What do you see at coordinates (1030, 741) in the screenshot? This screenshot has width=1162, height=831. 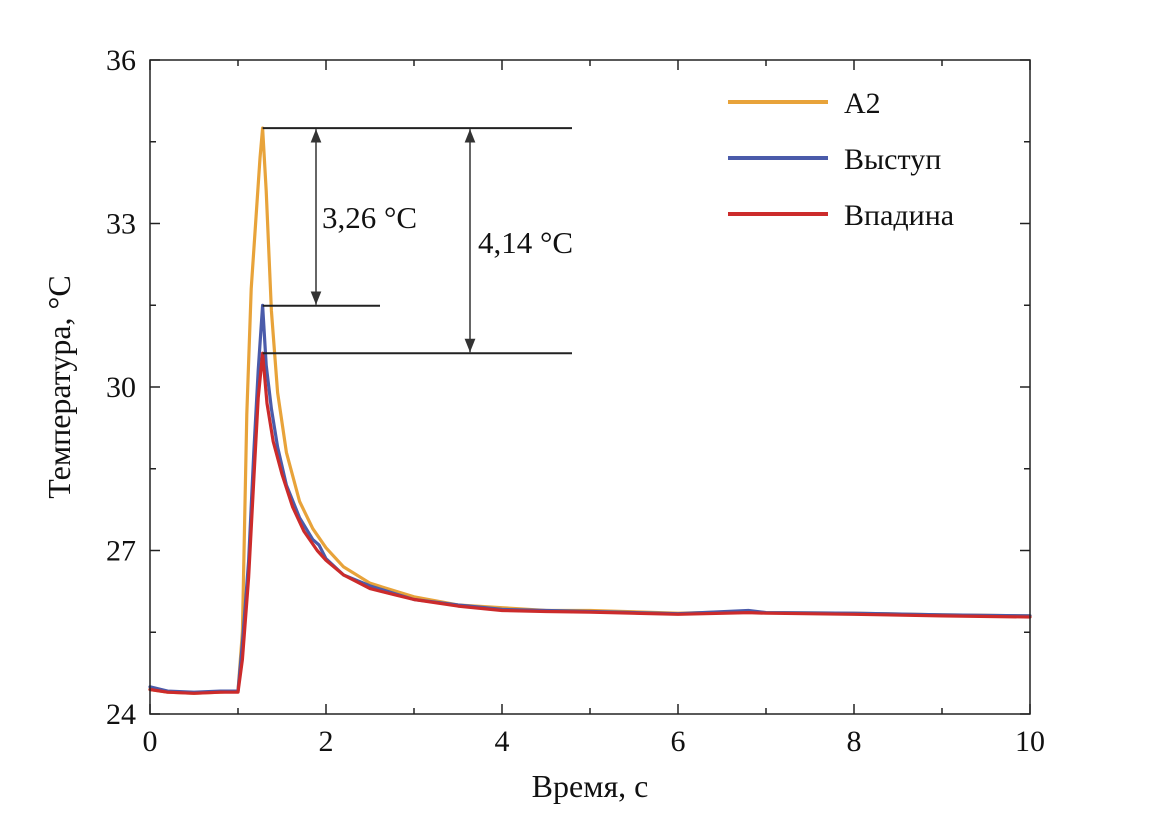 I see `x-tick-label: 10` at bounding box center [1030, 741].